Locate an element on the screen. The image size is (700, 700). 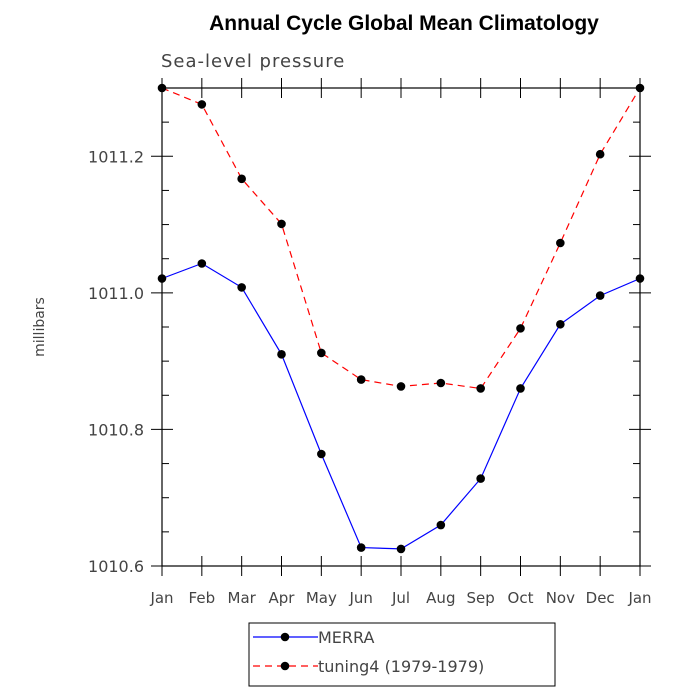
x-tick-label: Oct is located at coordinates (521, 598).